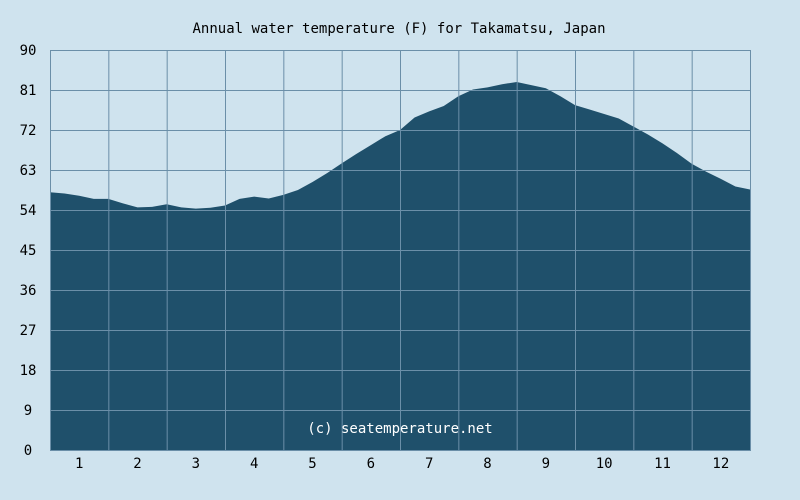  I want to click on y-tick-label: 18, so click(28, 371).